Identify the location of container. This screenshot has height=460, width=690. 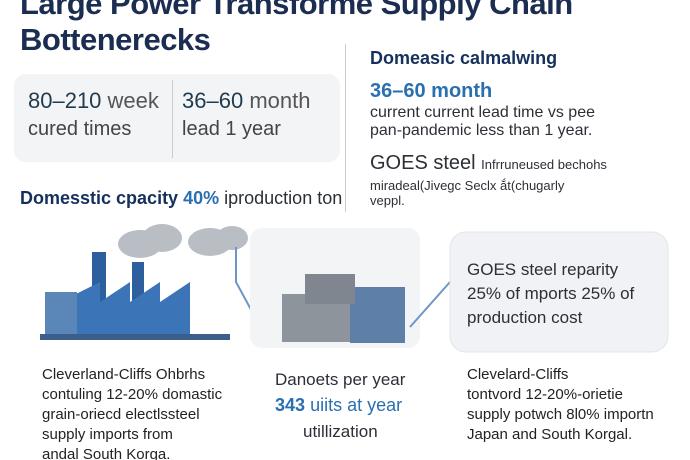
(343, 308).